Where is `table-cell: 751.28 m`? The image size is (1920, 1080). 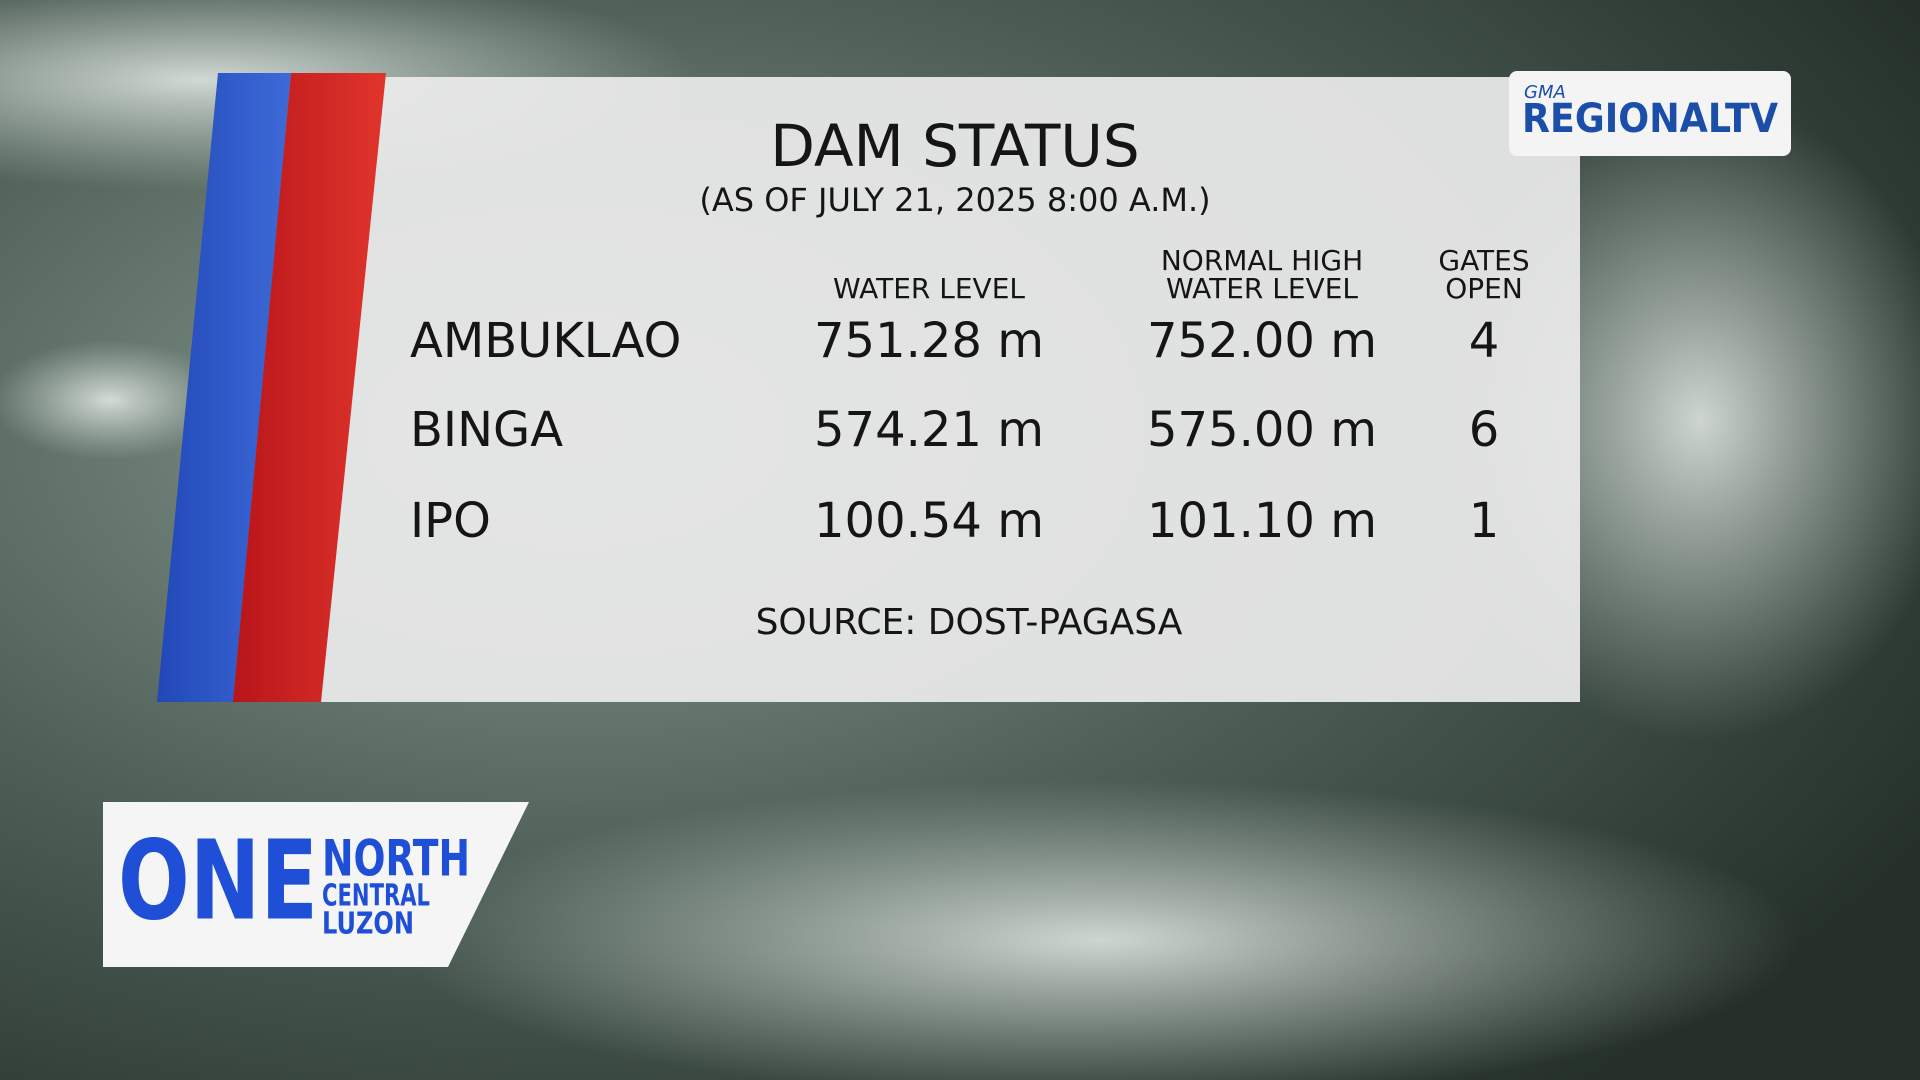 table-cell: 751.28 m is located at coordinates (929, 341).